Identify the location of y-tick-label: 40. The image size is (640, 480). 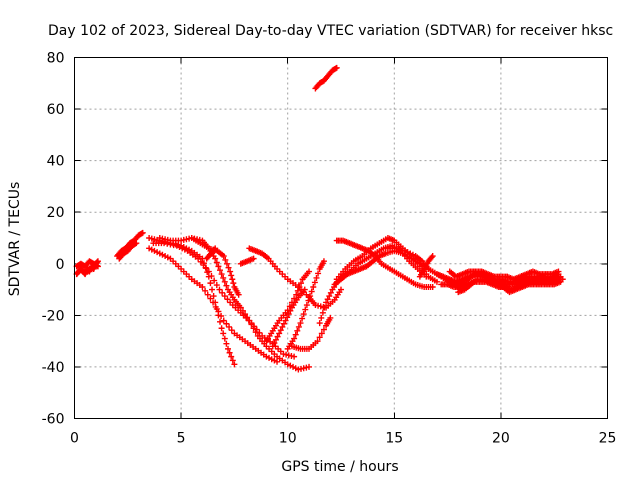
(56, 162).